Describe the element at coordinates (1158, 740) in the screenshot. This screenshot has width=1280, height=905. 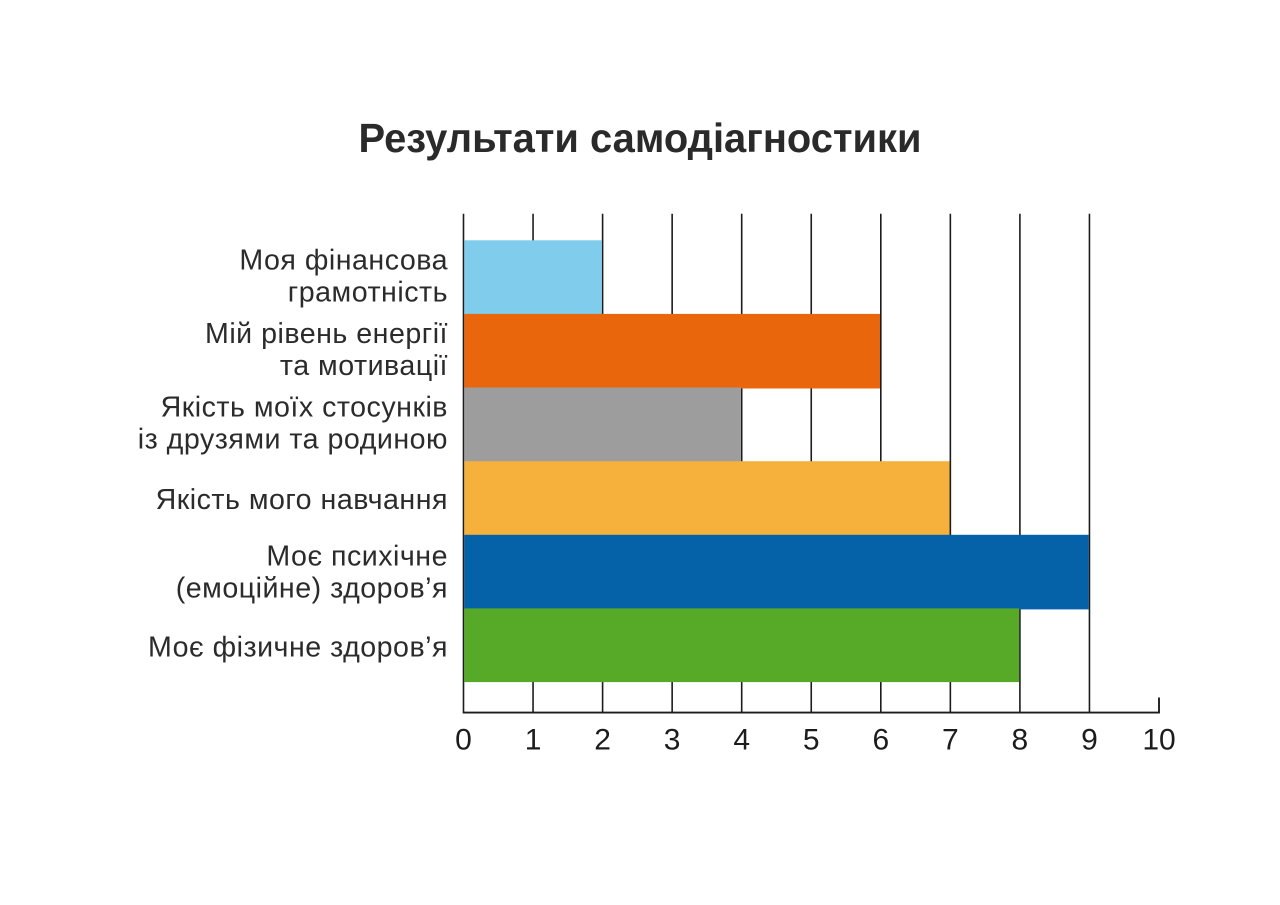
I see `svg-text: 10` at that location.